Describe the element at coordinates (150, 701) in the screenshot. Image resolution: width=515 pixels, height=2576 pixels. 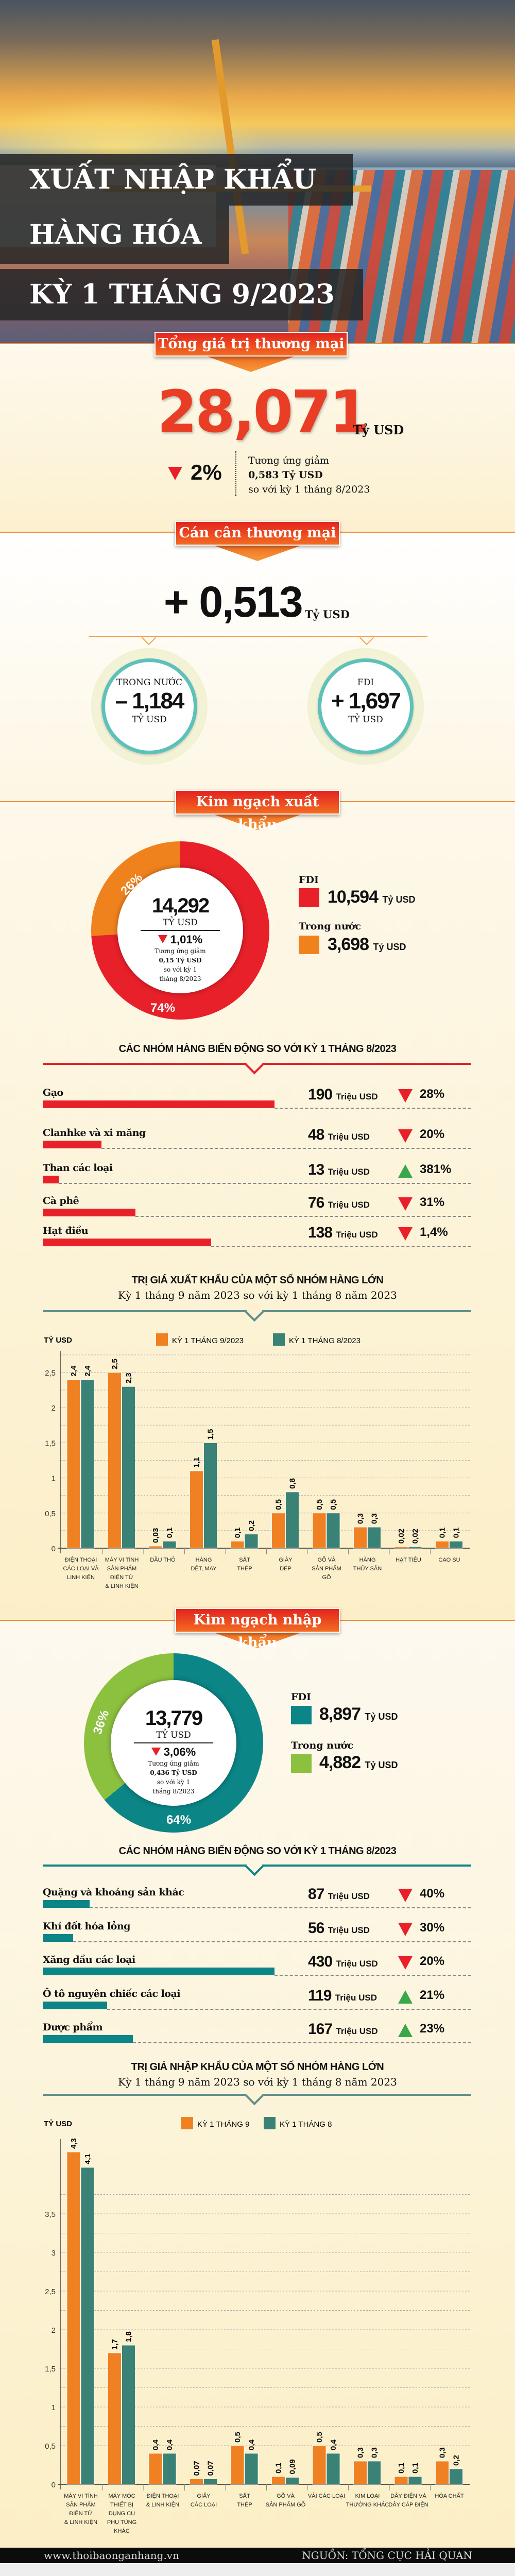
I see `domestic-value: – 1,184` at that location.